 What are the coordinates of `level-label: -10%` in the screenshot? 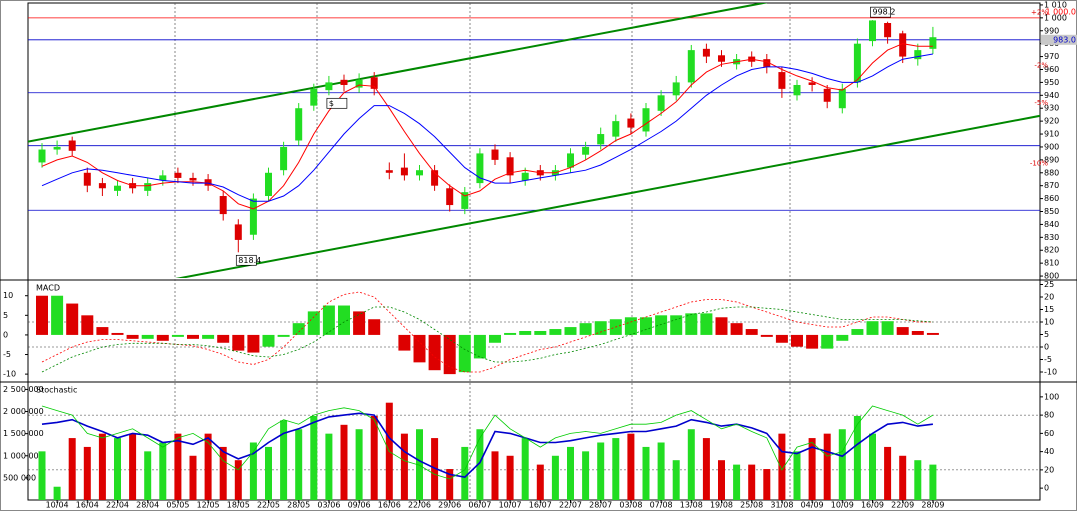 It's located at (1039, 164).